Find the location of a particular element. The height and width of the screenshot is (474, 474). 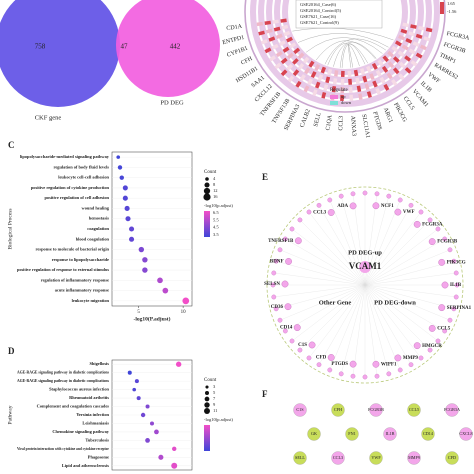

size-legend-label: 3 is located at coordinates (214, 386).